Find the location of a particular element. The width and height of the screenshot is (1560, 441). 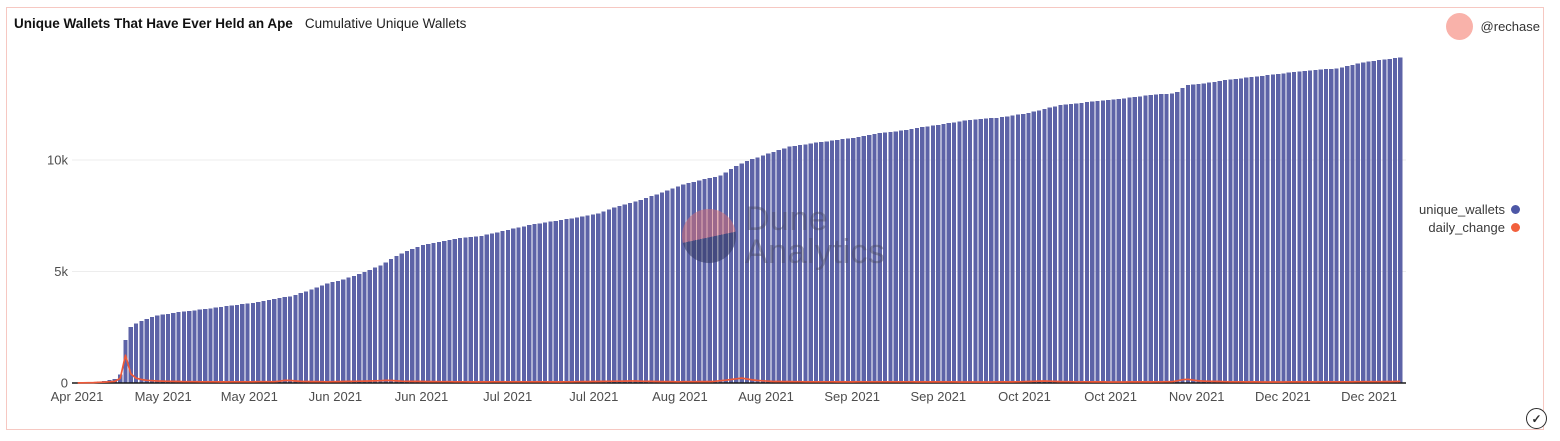

daily-change-line is located at coordinates (739, 369).